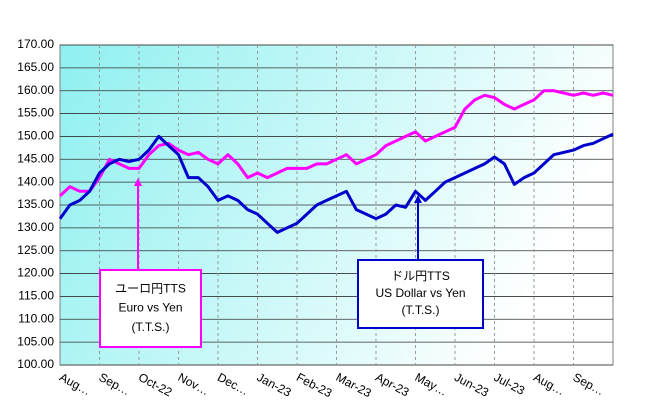 The width and height of the screenshot is (665, 408). What do you see at coordinates (420, 276) in the screenshot?
I see `annotation-text: ドル円TTS` at bounding box center [420, 276].